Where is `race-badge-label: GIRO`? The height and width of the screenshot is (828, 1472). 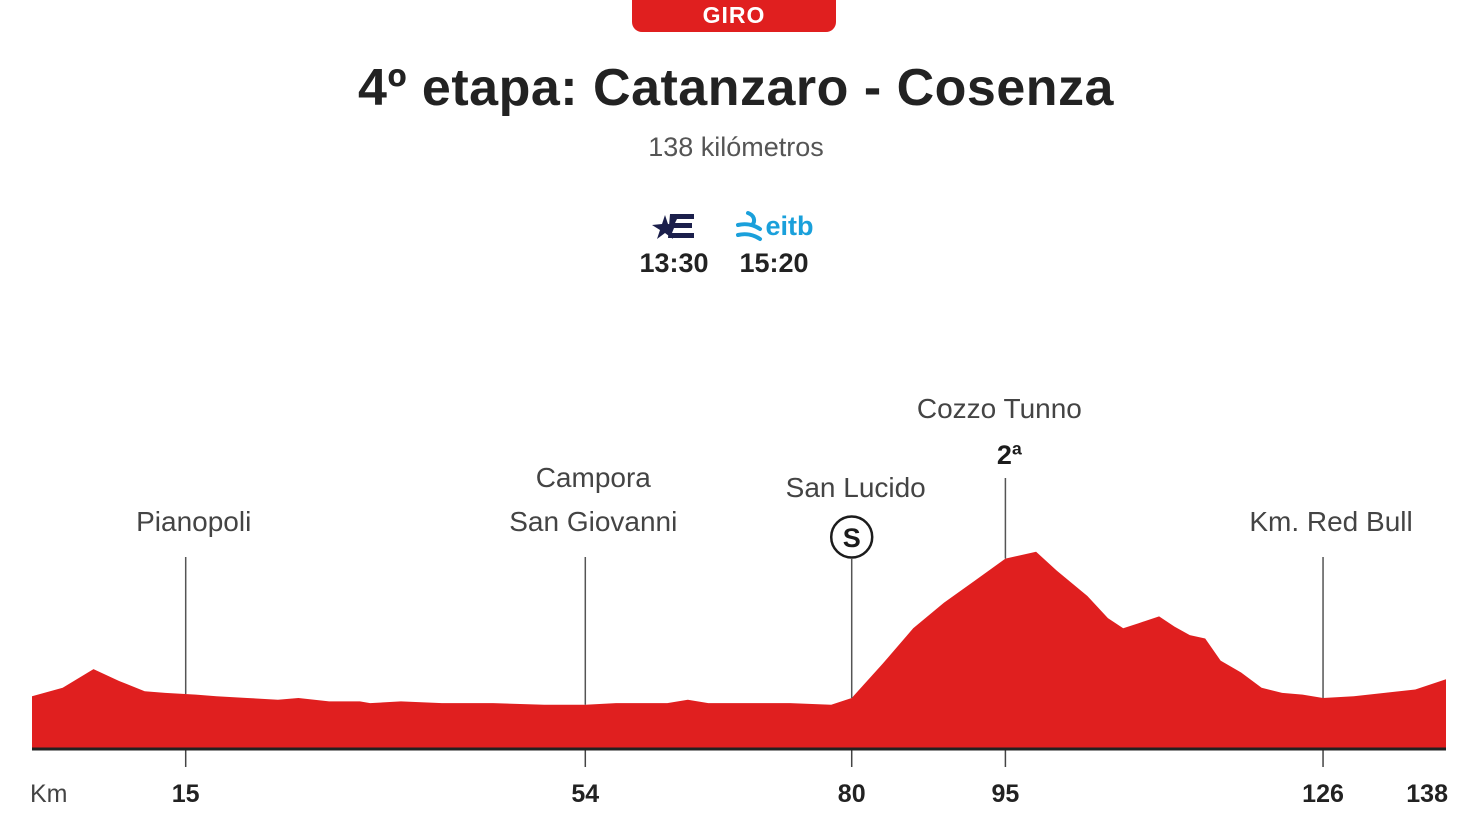 race-badge-label: GIRO is located at coordinates (734, 14).